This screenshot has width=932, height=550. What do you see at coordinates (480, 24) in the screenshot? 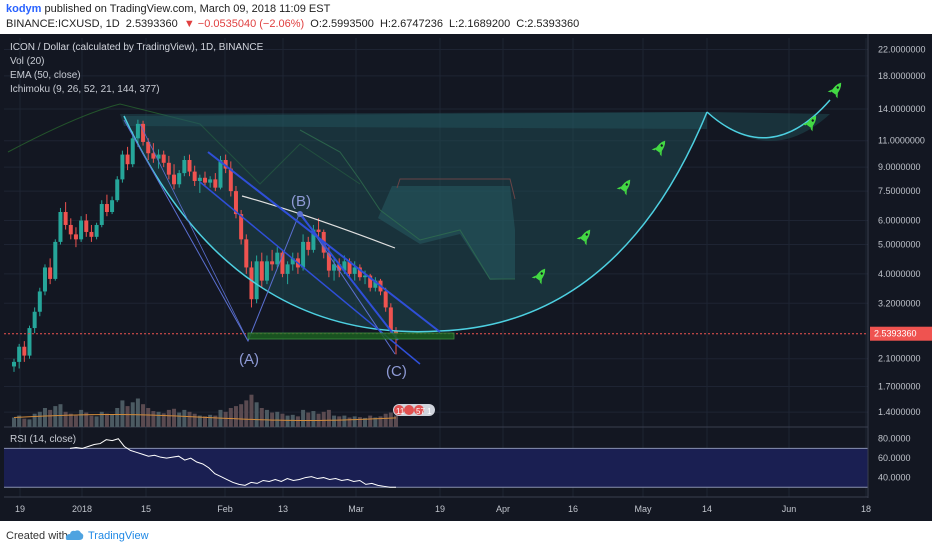
I see `low-value: L:2.1689200` at bounding box center [480, 24].